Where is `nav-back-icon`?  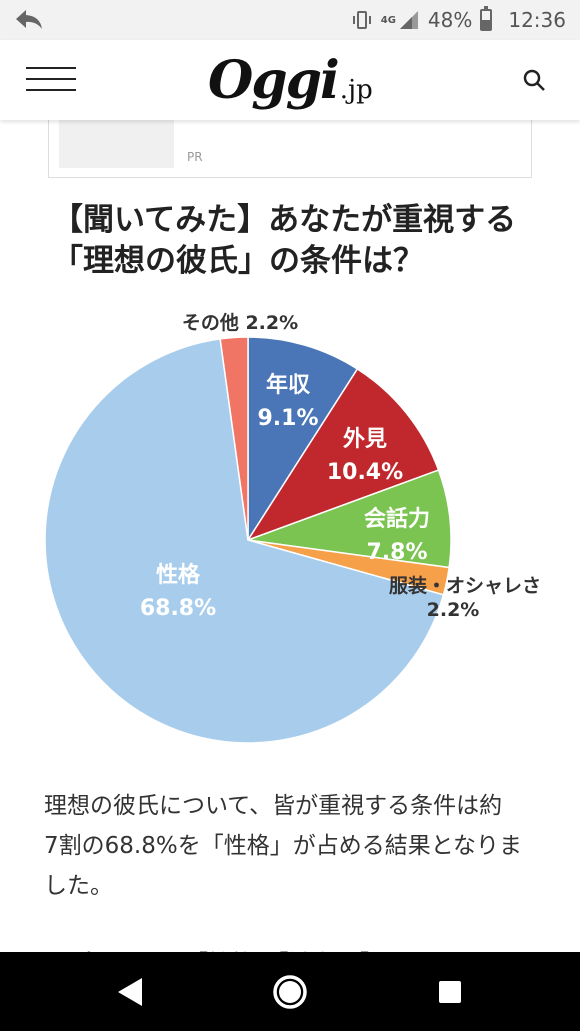 nav-back-icon is located at coordinates (132, 992).